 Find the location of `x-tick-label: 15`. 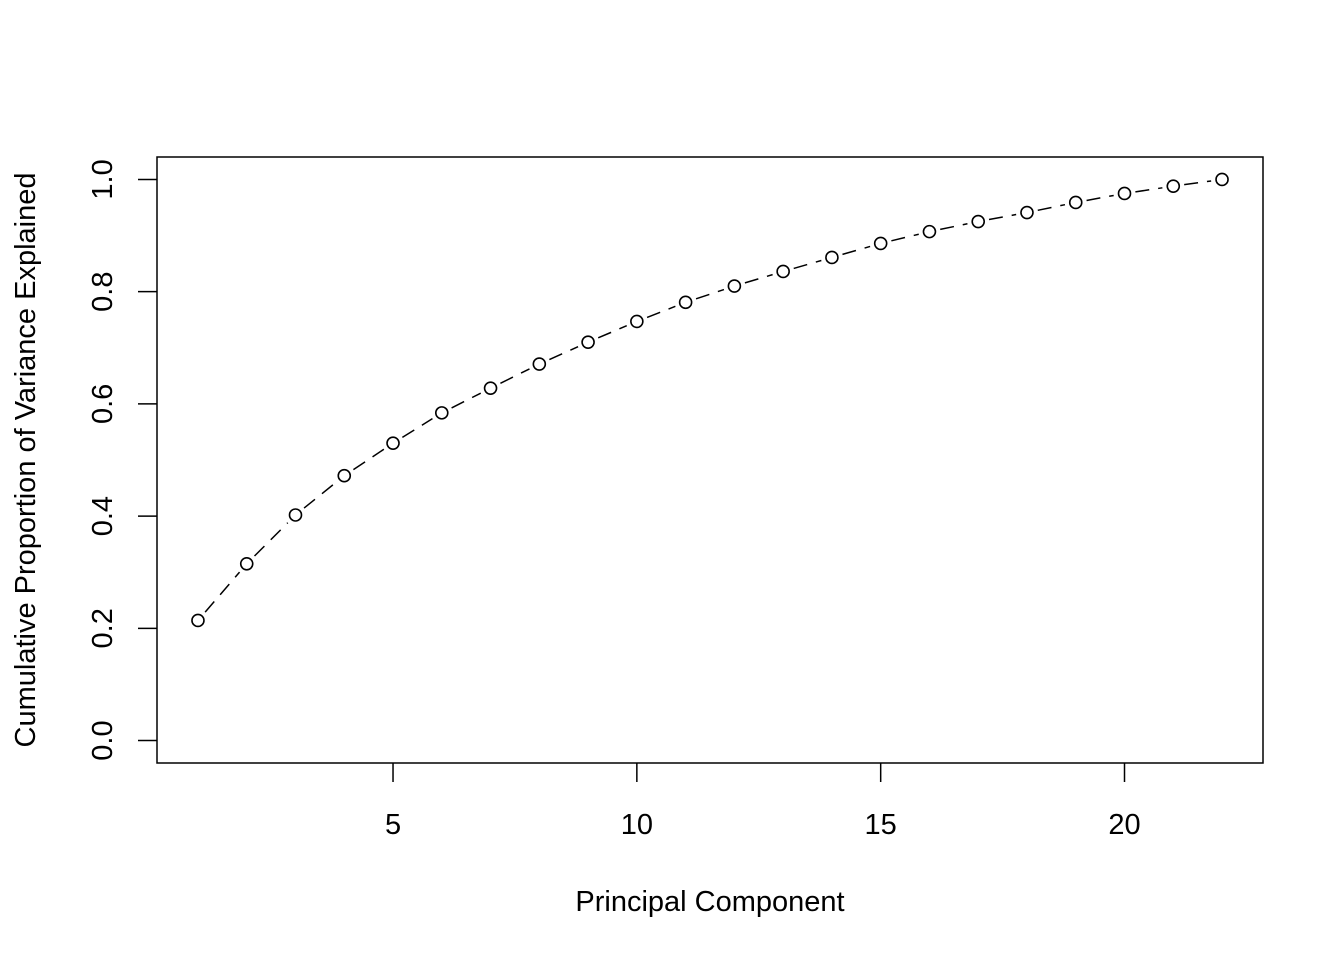

x-tick-label: 15 is located at coordinates (881, 825).